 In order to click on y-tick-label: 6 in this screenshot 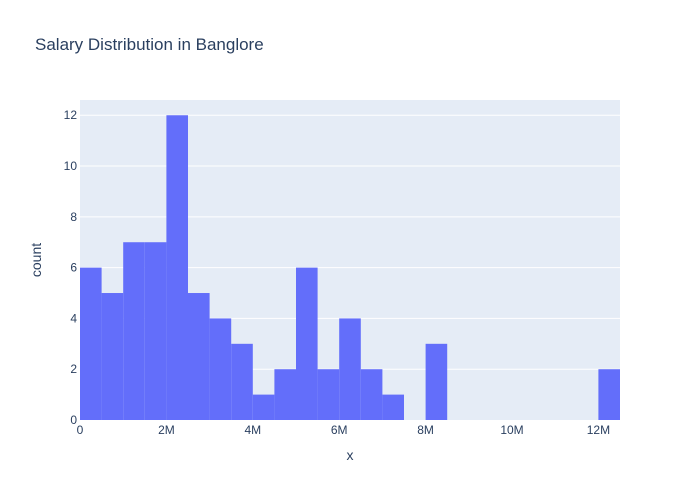, I will do `click(73, 268)`.